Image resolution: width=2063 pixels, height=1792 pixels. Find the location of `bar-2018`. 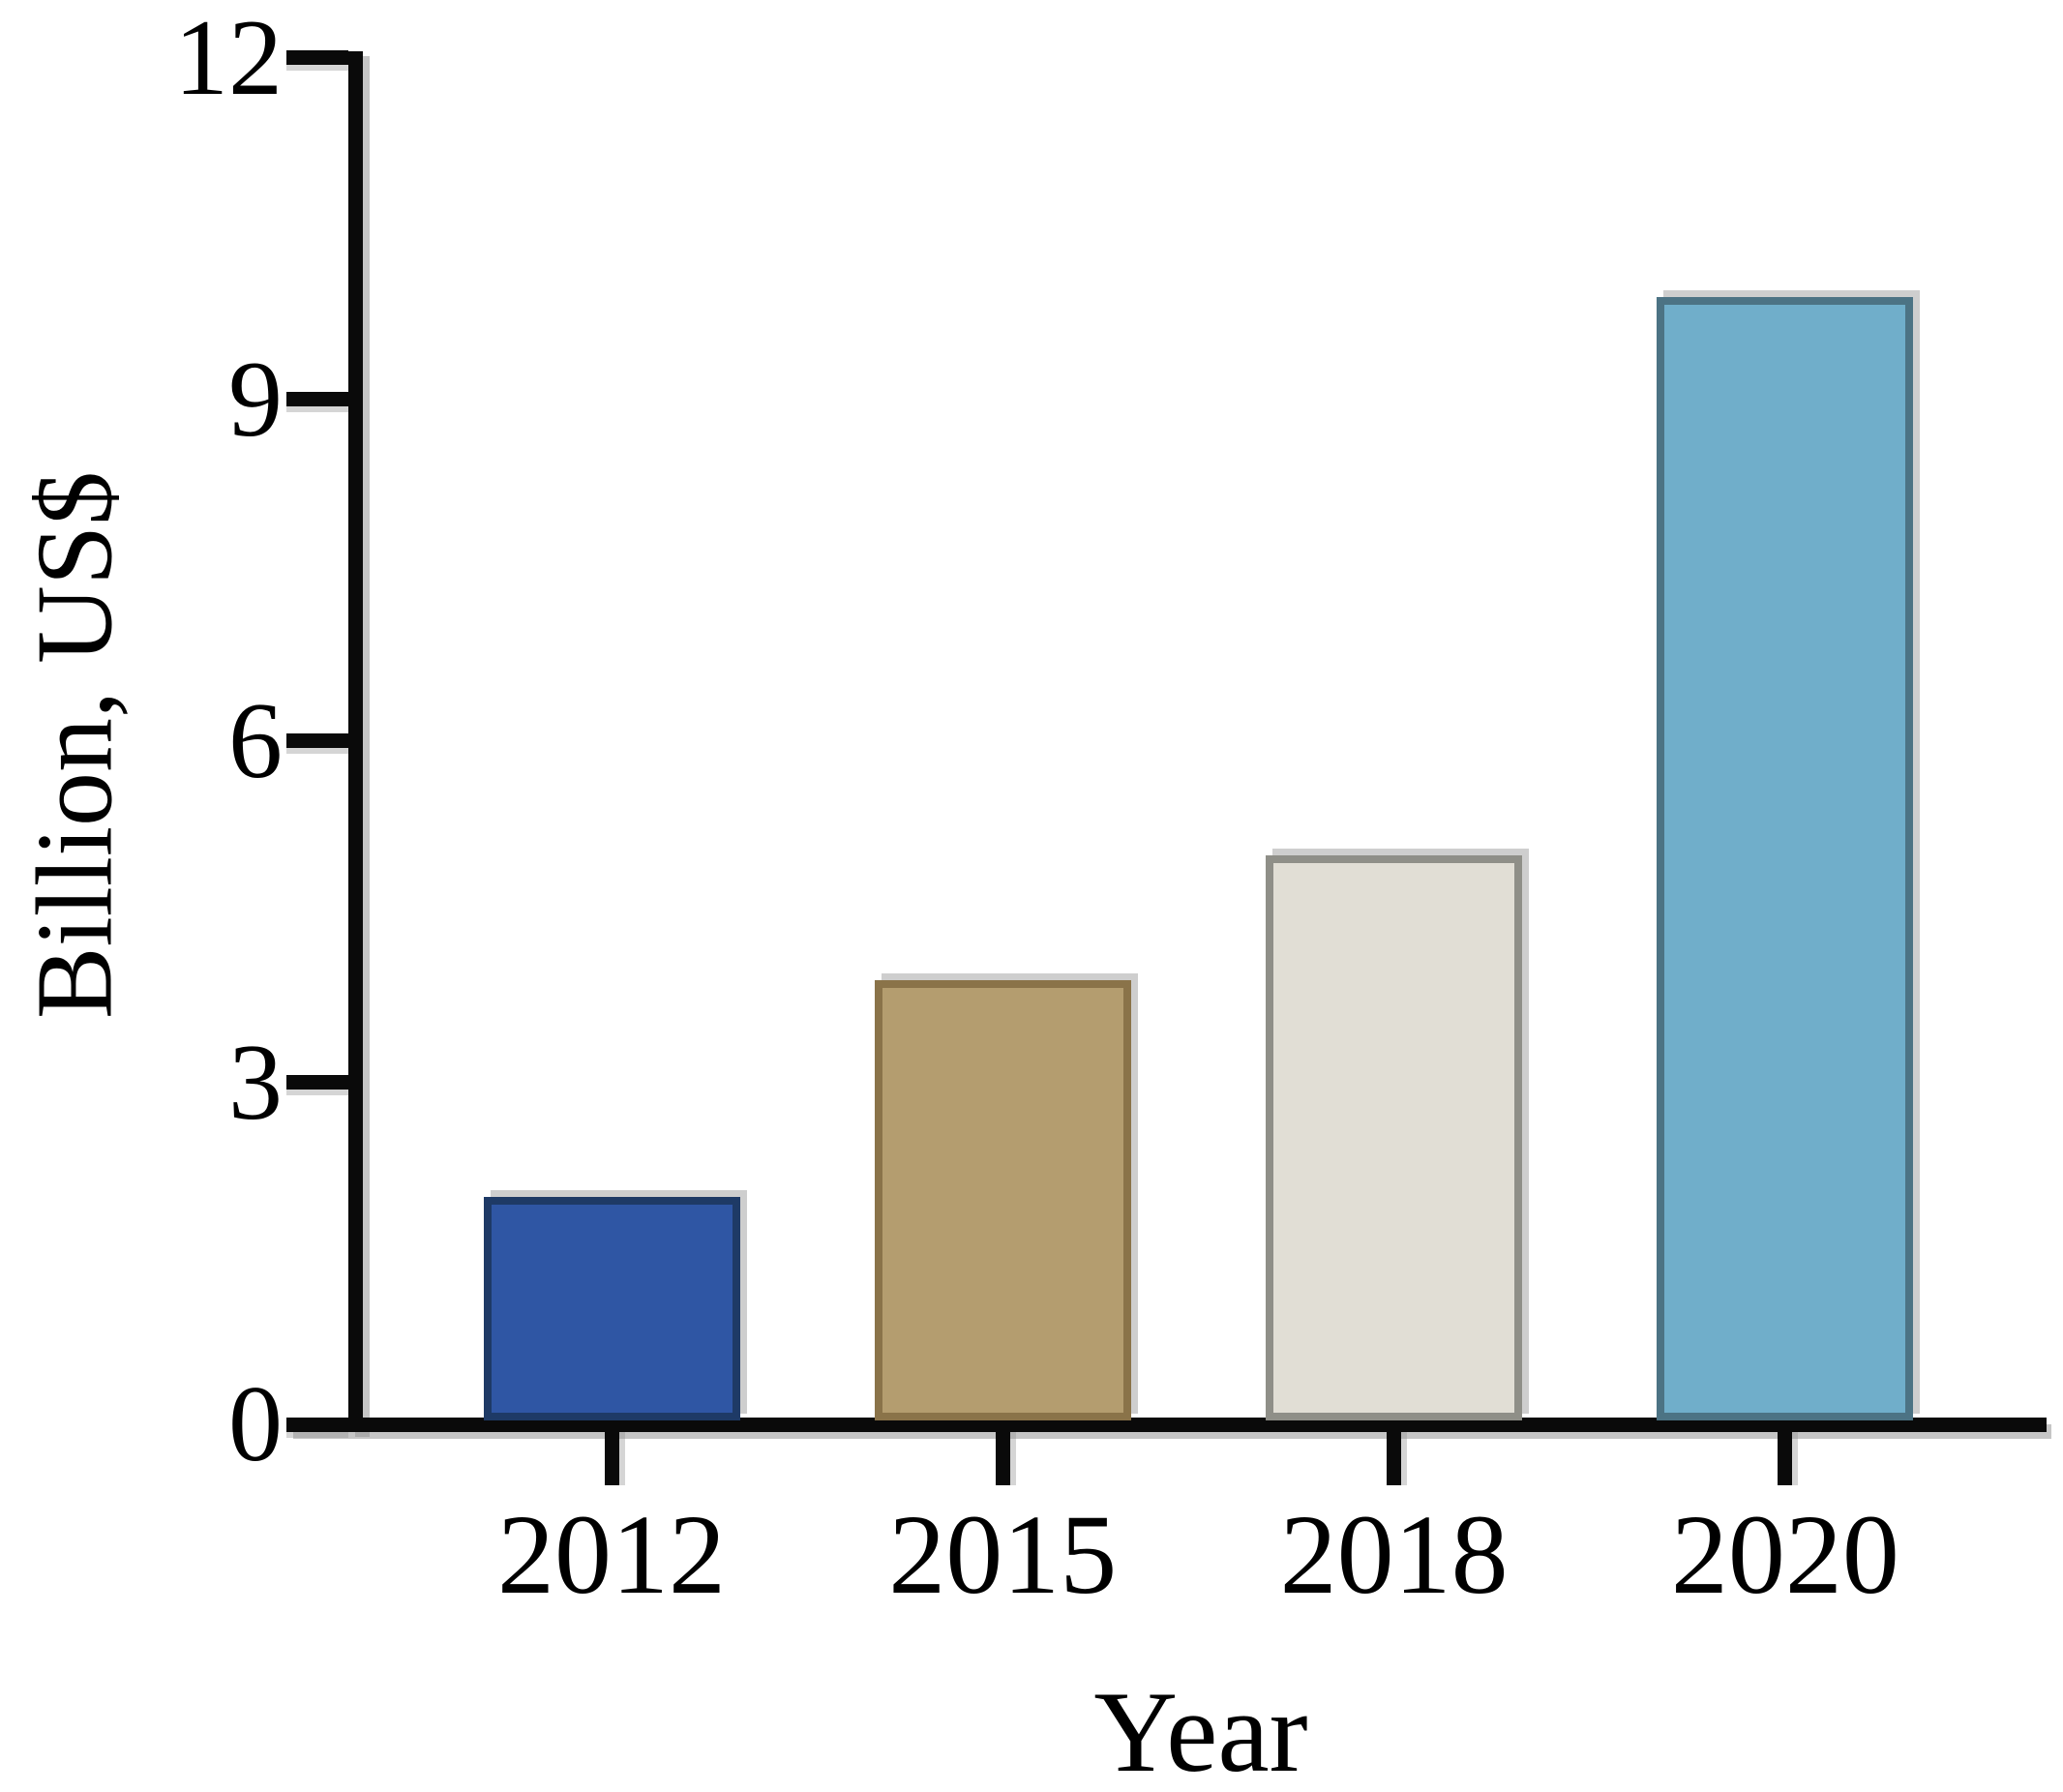

bar-2018 is located at coordinates (1394, 1137).